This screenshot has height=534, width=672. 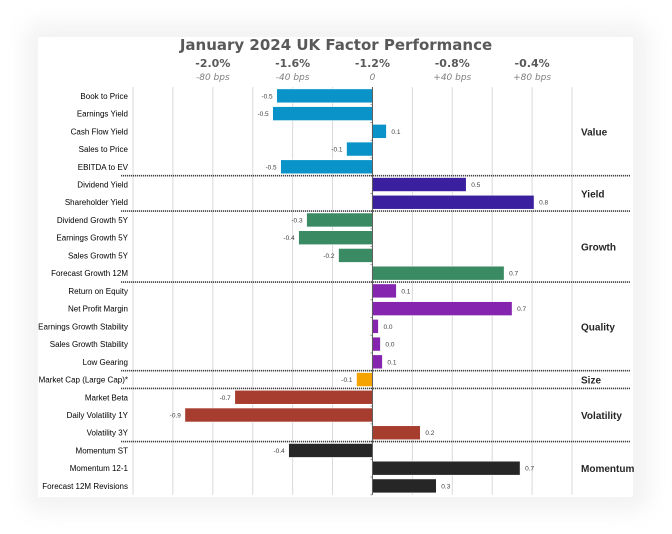 I want to click on category-label: Sales Growth Stability, so click(x=89, y=344).